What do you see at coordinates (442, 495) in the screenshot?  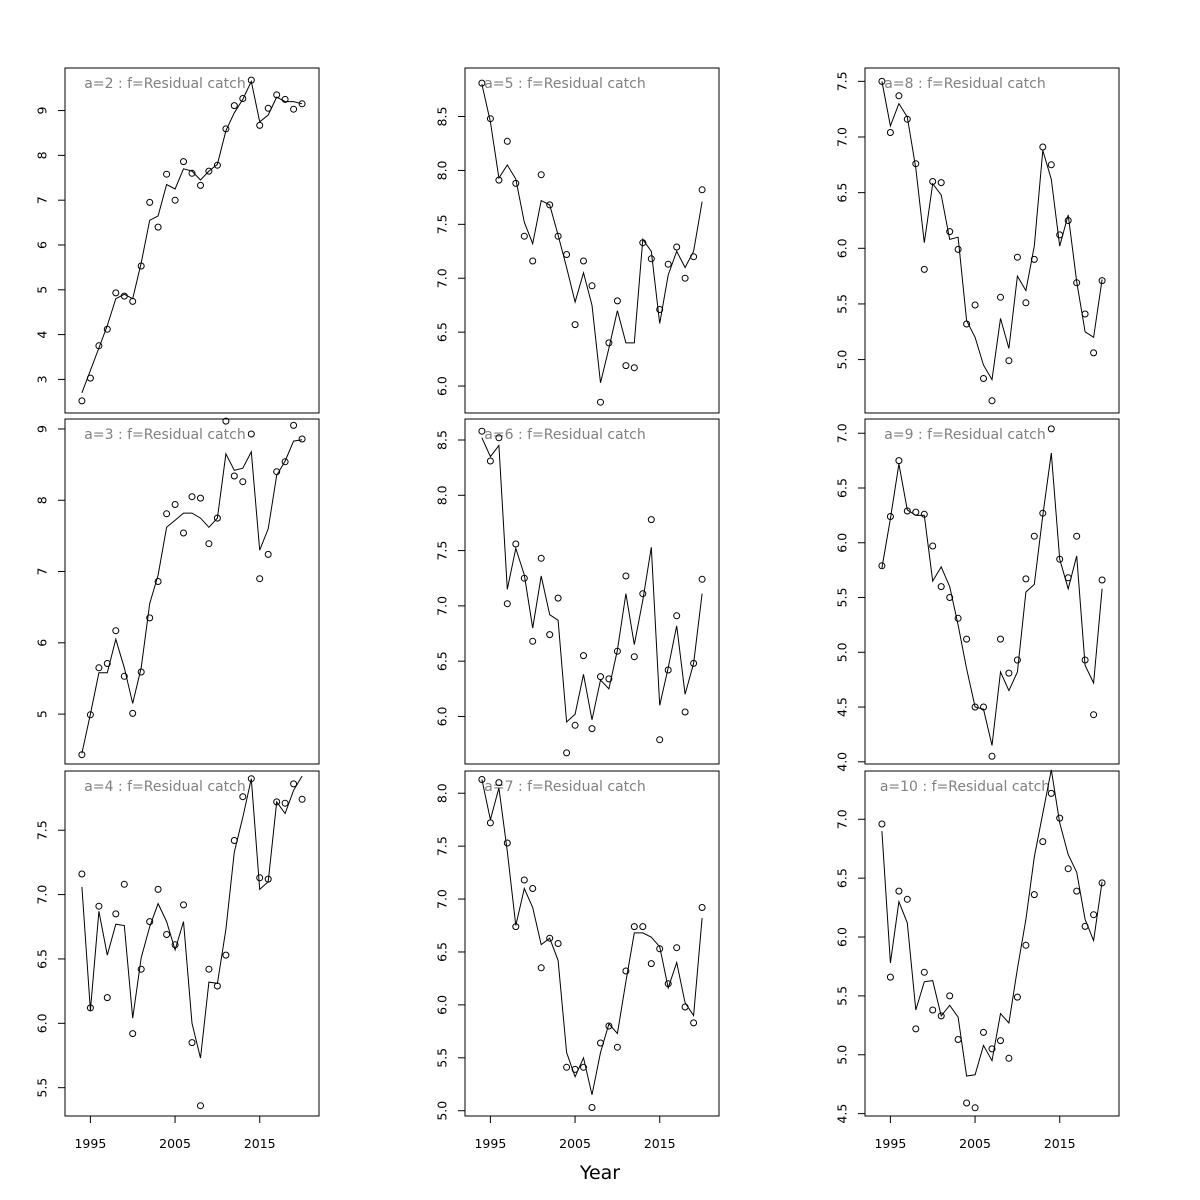 I see `y-tick-label: 8.0` at bounding box center [442, 495].